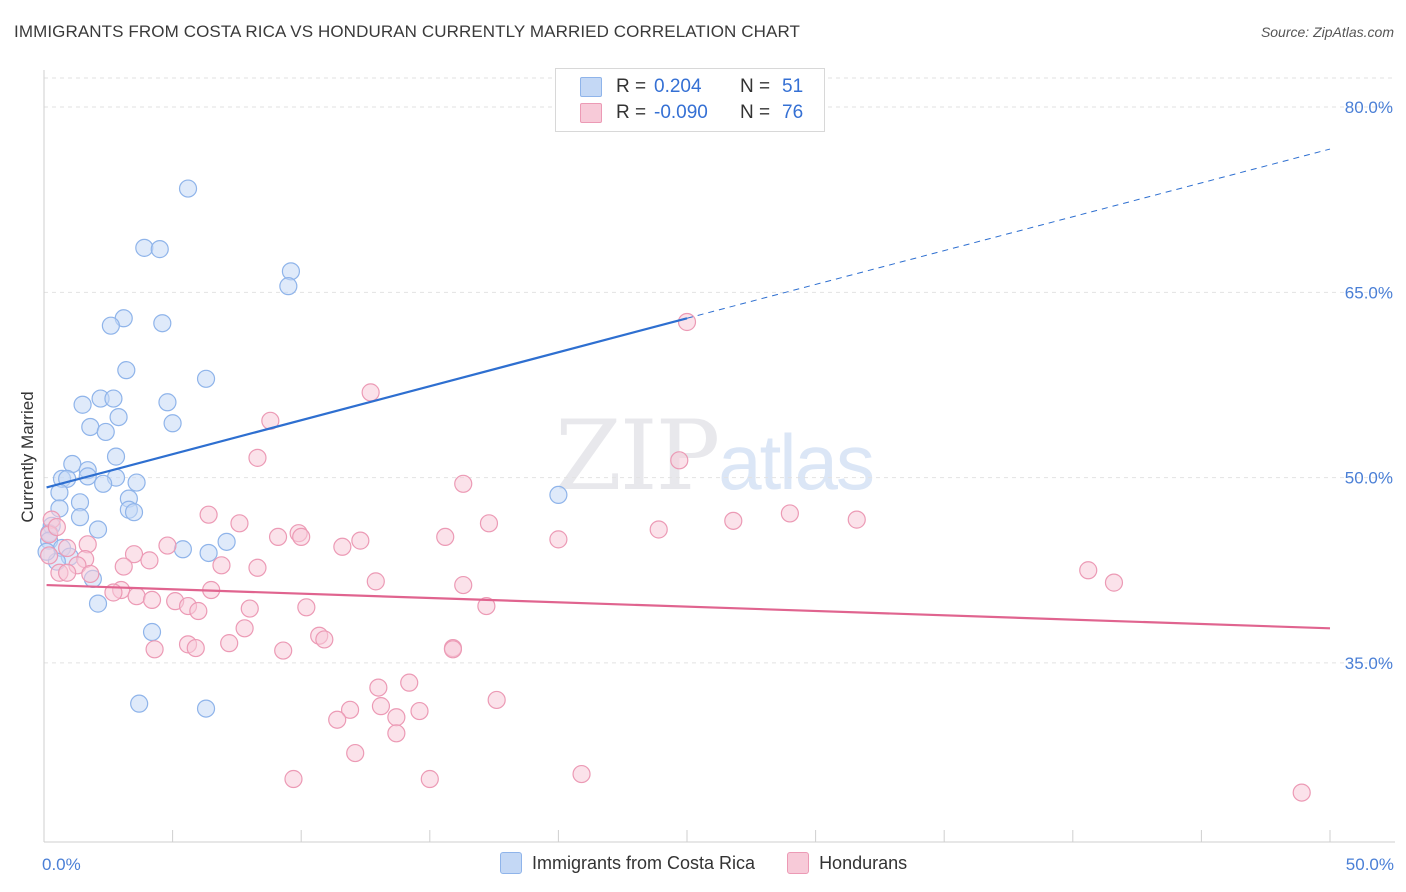 This screenshot has height=892, width=1406. I want to click on correlation-legend: R = 0.204 N = 51 R = -0.090 N = 76, so click(690, 100).